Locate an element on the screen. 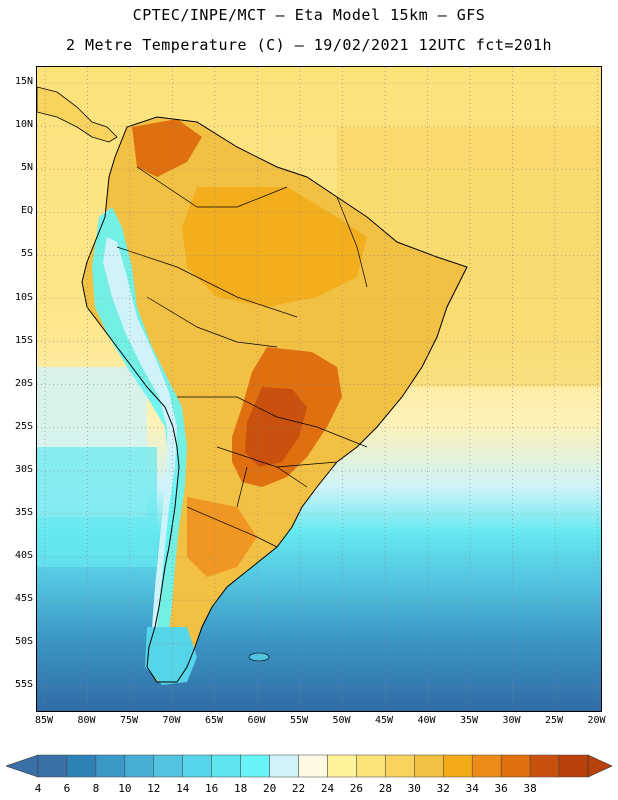 Image resolution: width=618 pixels, height=800 pixels. lon-label-75w: 75W is located at coordinates (129, 720).